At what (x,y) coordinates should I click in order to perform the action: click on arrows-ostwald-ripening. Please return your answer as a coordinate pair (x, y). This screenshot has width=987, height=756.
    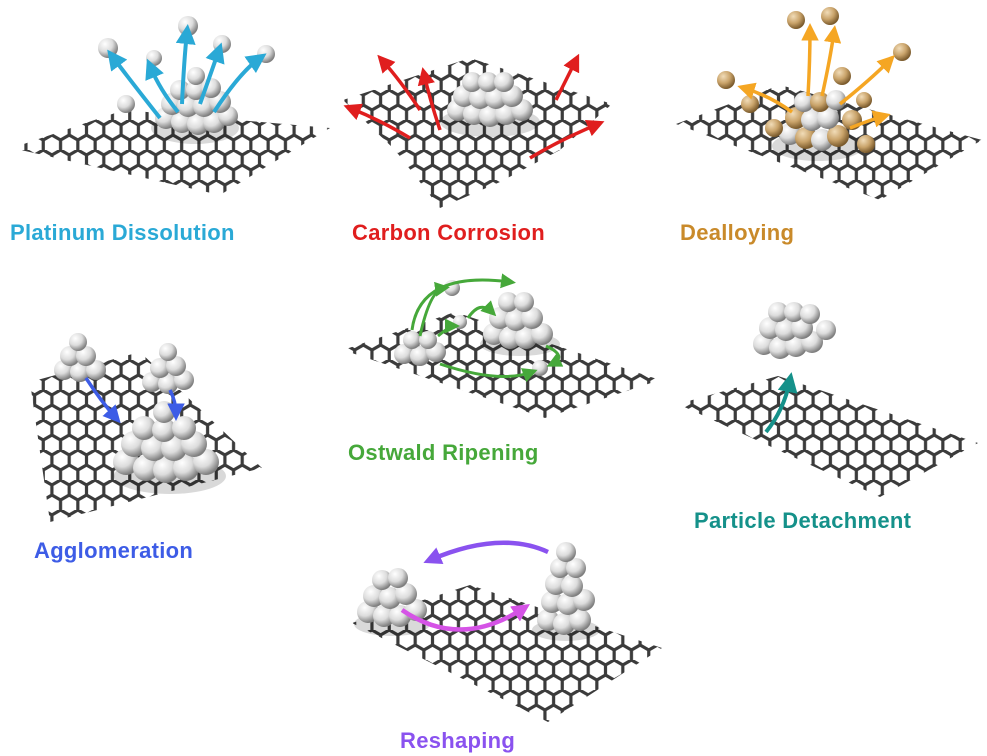
    Looking at the image, I should click on (487, 328).